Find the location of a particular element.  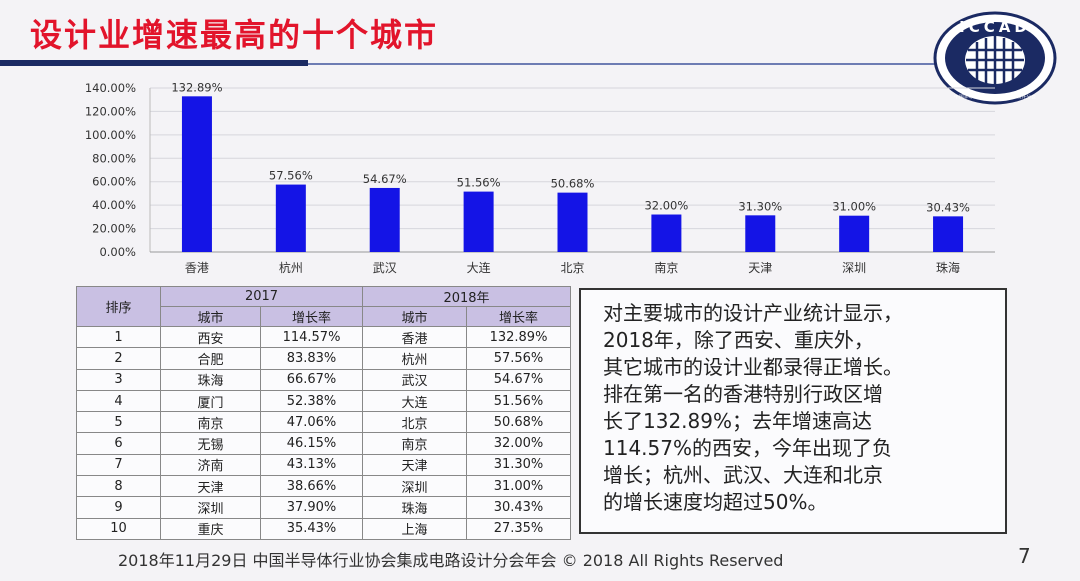

table-row: 3 珠海 66.67% 武汉 54.67% is located at coordinates (323, 379).